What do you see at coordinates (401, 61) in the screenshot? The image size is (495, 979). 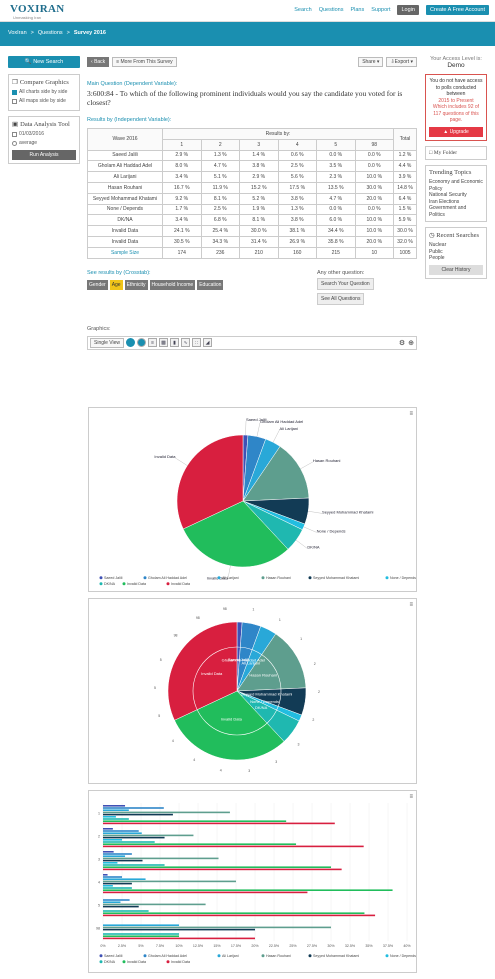 I see `export-button: ⇩Export ▾` at bounding box center [401, 61].